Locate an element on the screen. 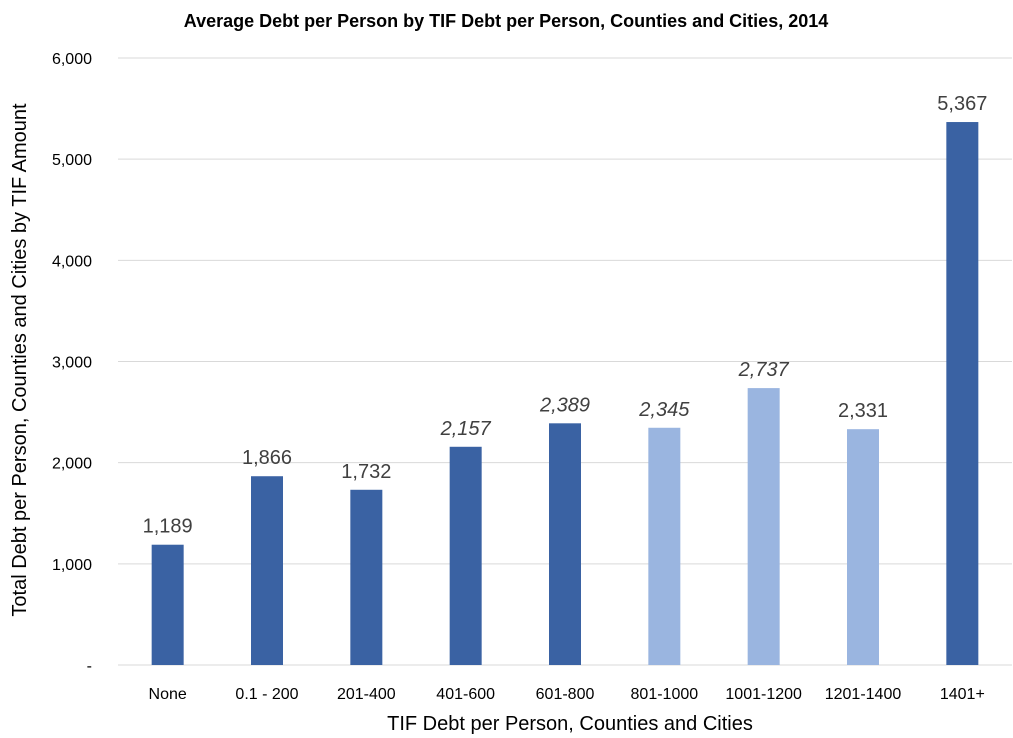 The width and height of the screenshot is (1013, 738). data-label: 1,732 is located at coordinates (366, 472).